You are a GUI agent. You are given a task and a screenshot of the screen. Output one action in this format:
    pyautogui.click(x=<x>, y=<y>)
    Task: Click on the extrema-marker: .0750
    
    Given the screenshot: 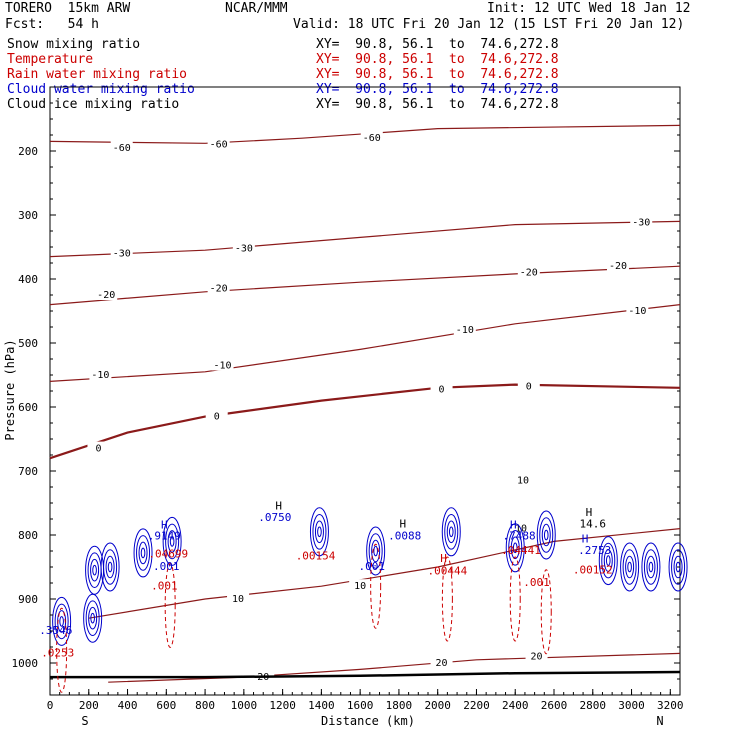 What is the action you would take?
    pyautogui.click(x=274, y=517)
    